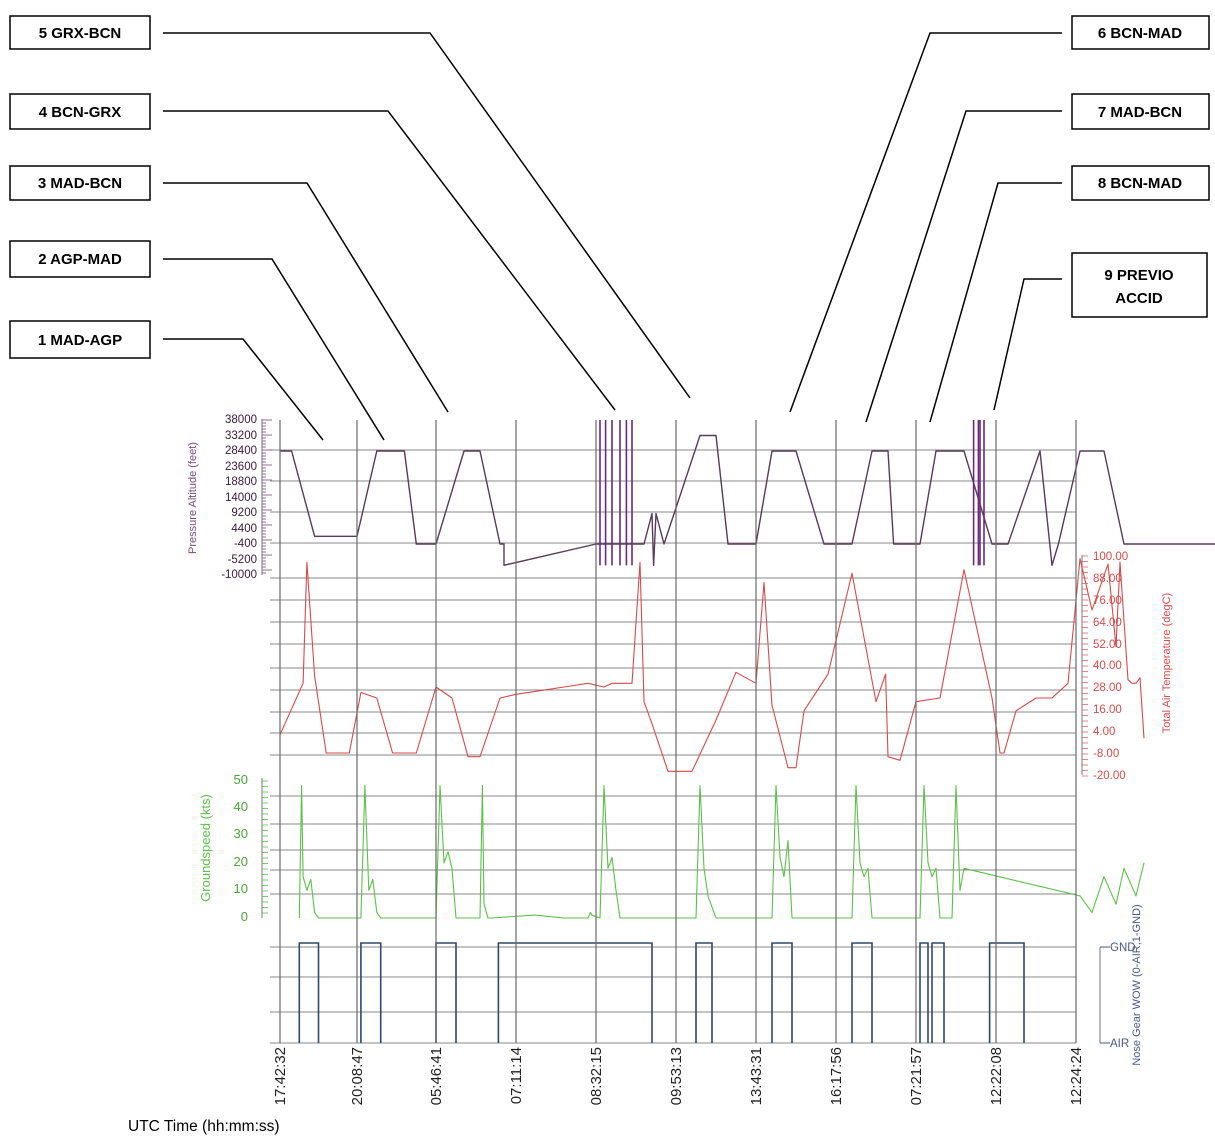  What do you see at coordinates (1107, 623) in the screenshot?
I see `temperature-tick-label: 64.00` at bounding box center [1107, 623].